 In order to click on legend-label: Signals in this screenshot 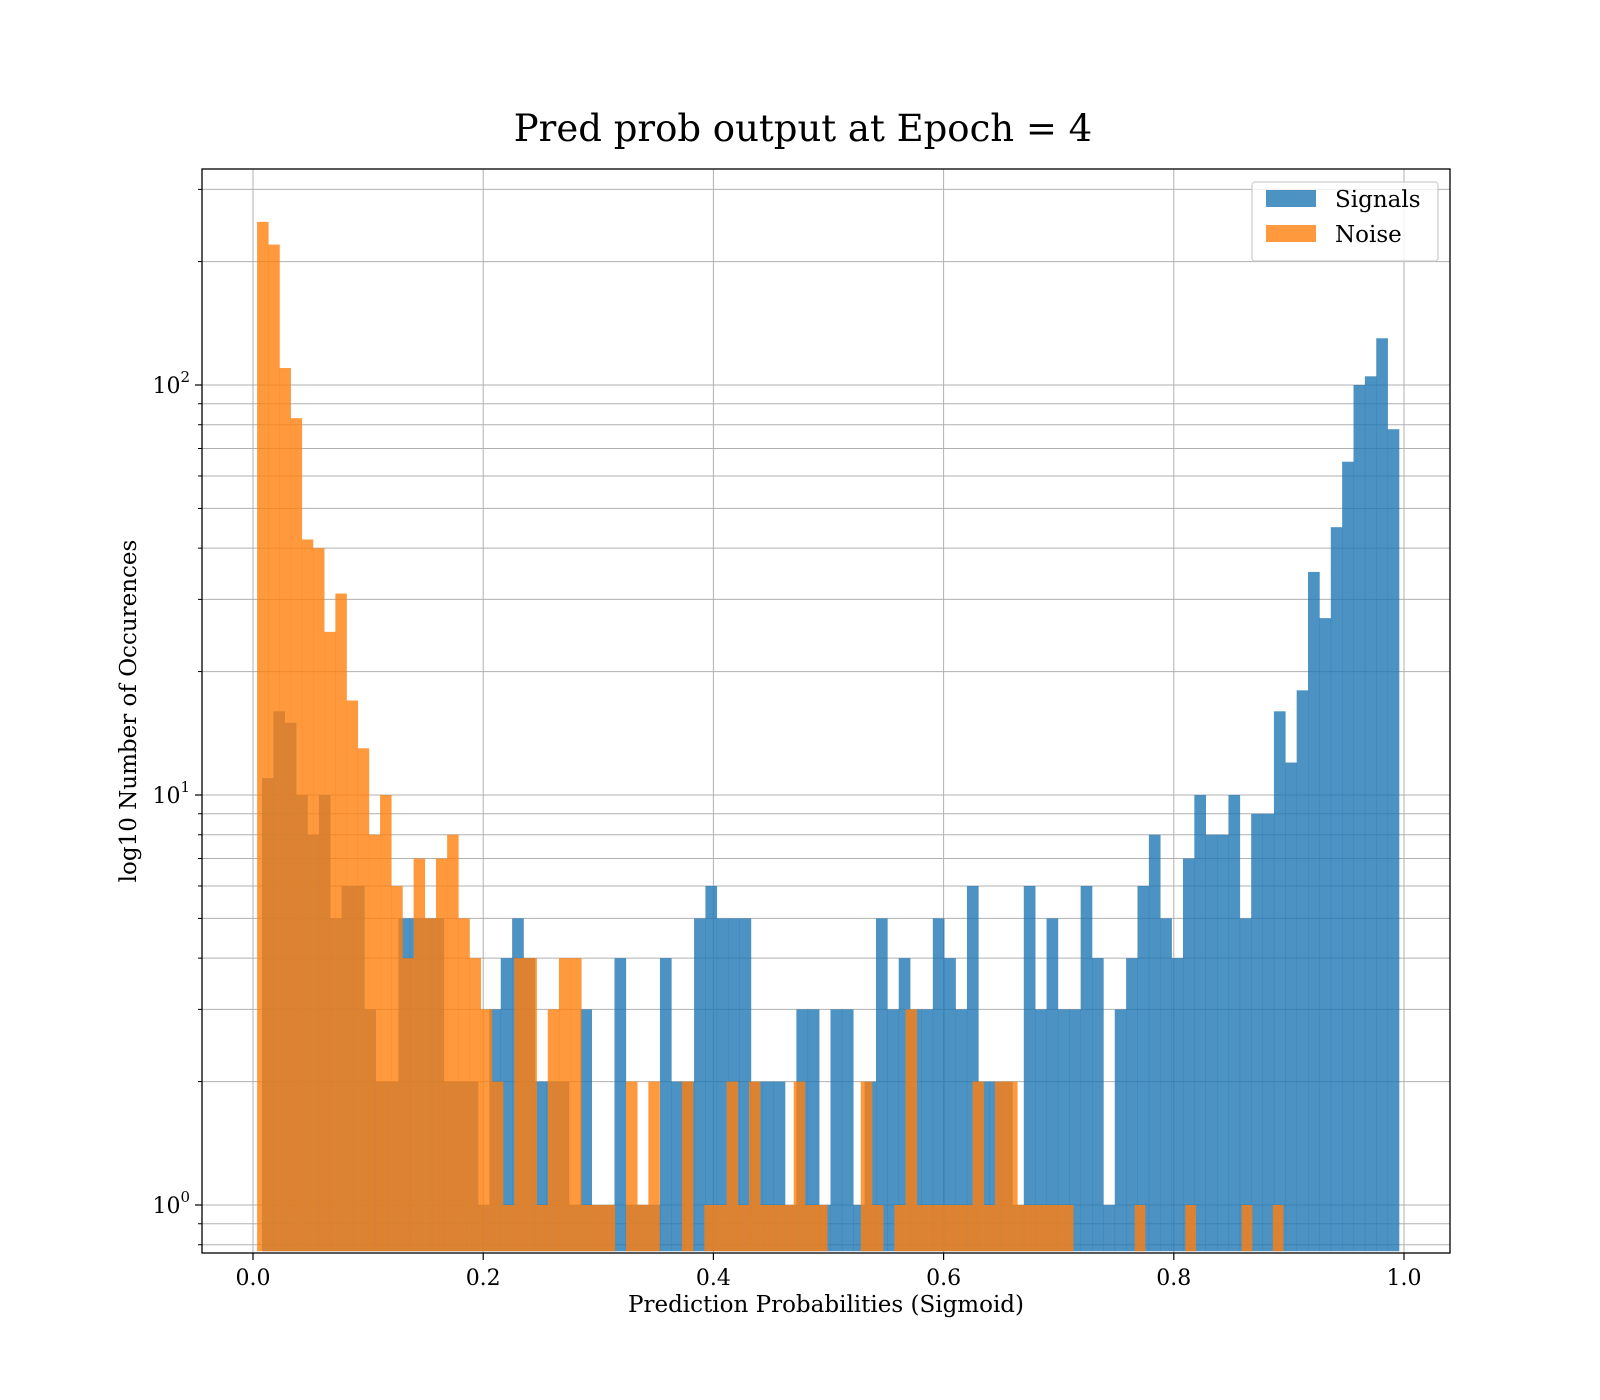, I will do `click(1378, 200)`.